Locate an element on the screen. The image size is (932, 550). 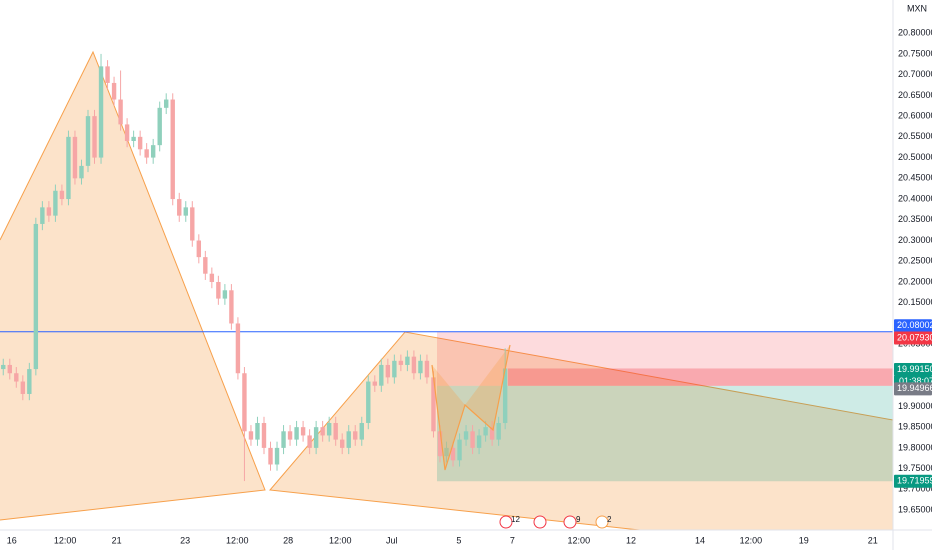
entry-tag: 19.94966 is located at coordinates (913, 389).